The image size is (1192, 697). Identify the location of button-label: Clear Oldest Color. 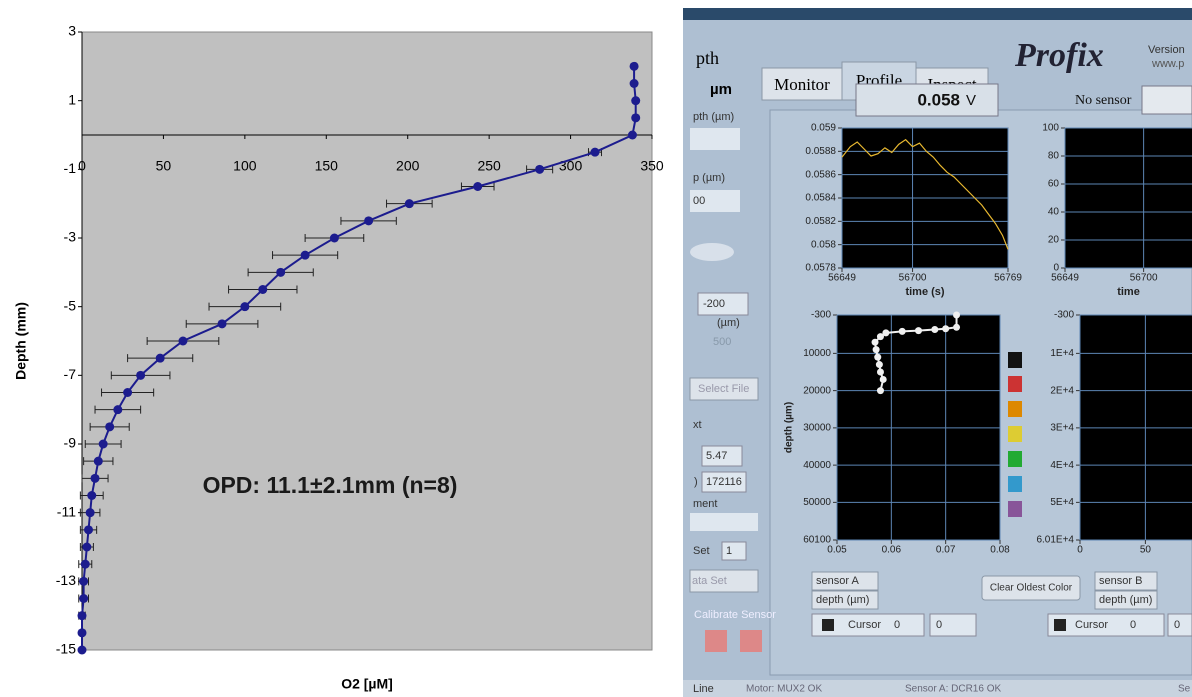
(1031, 588).